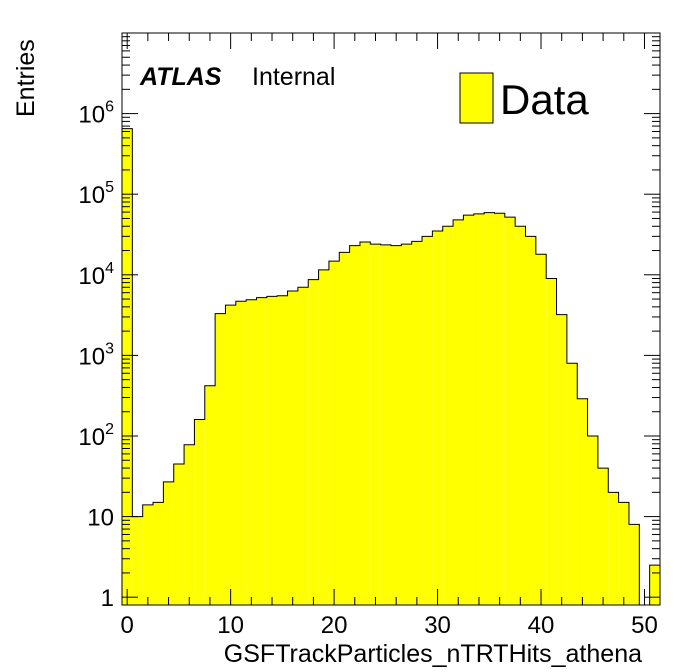 This screenshot has width=696, height=672. I want to click on y-axis-label: Entries, so click(26, 78).